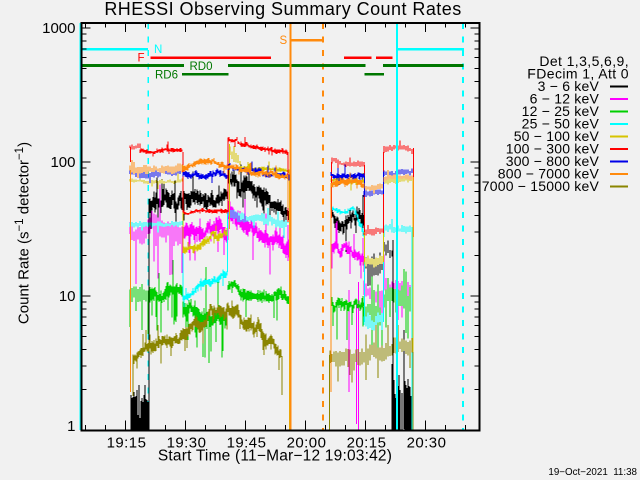  Describe the element at coordinates (592, 472) in the screenshot. I see `svg-text: 19−Oct−2021 11:38` at that location.